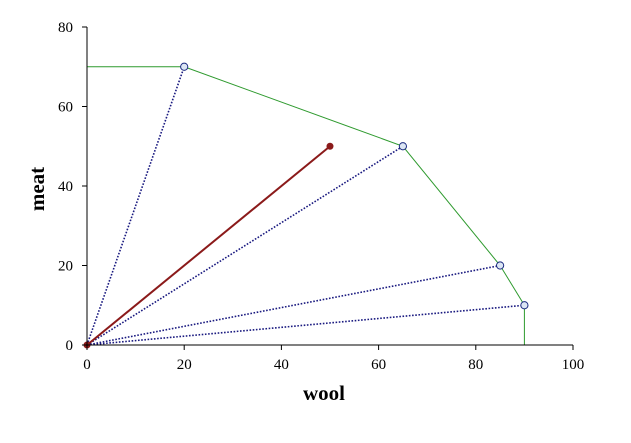 The height and width of the screenshot is (443, 631). What do you see at coordinates (70, 346) in the screenshot?
I see `y-tick-label: 0` at bounding box center [70, 346].